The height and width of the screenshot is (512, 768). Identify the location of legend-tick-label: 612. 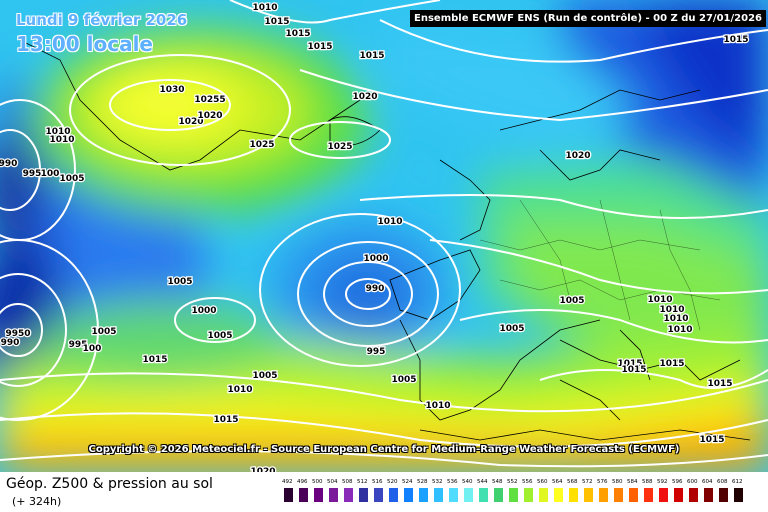
(737, 482).